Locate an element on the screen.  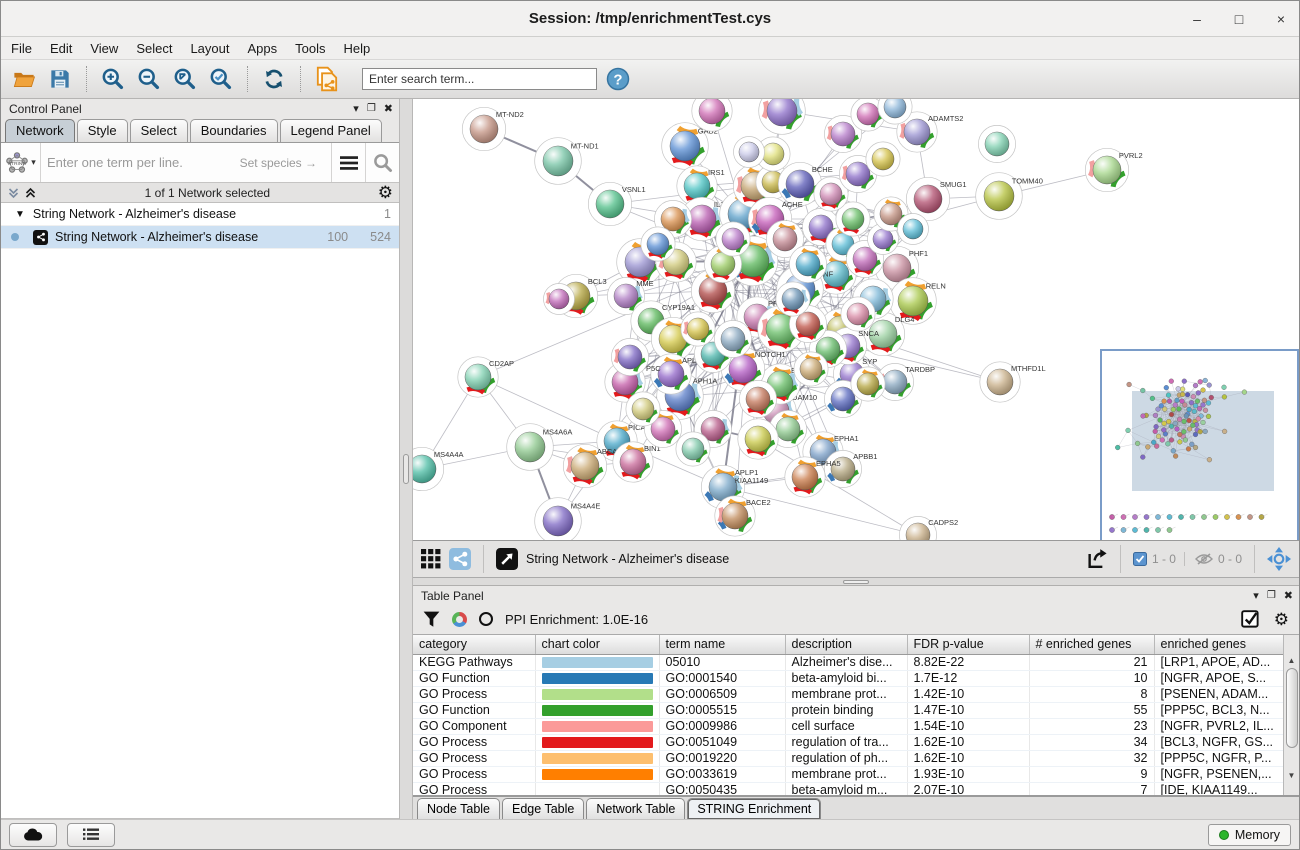
string-options-button is located at coordinates (348, 162).